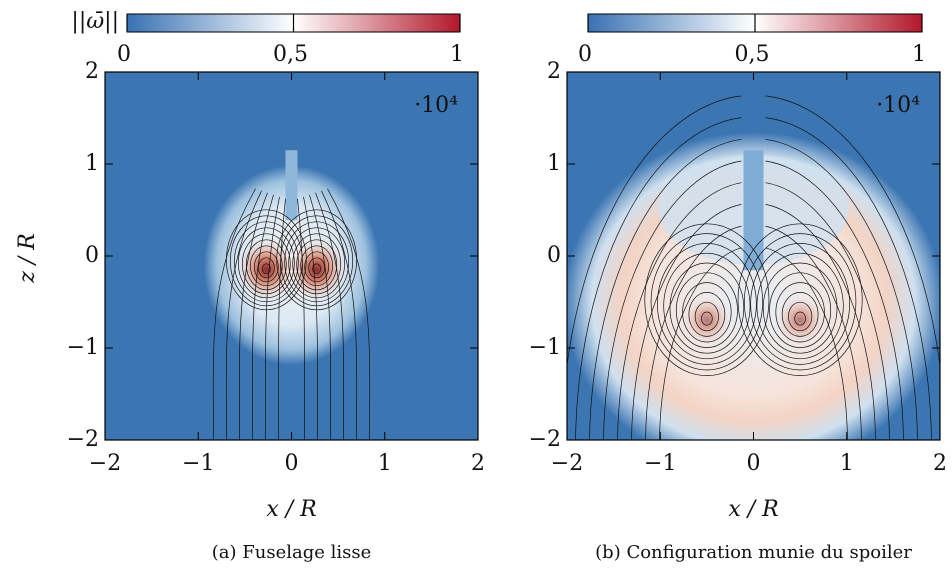 This screenshot has height=572, width=952. I want to click on caption: (a) Fuselage lisse, so click(292, 552).